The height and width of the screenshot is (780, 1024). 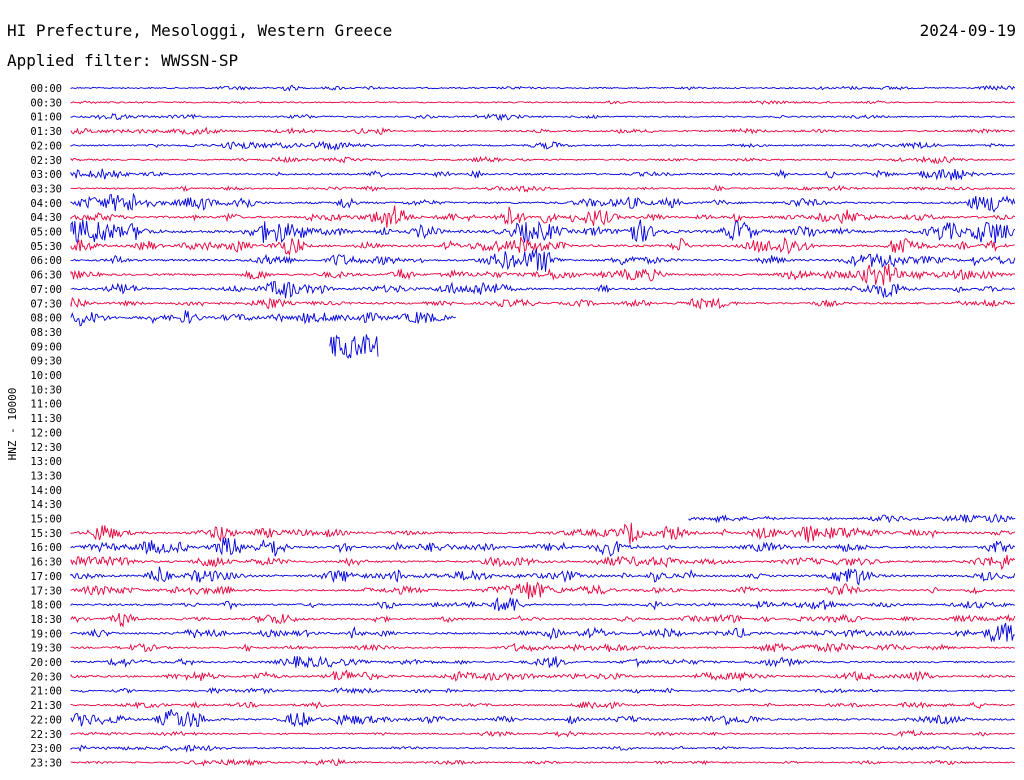 What do you see at coordinates (46, 534) in the screenshot?
I see `time-tick-label: 15:30` at bounding box center [46, 534].